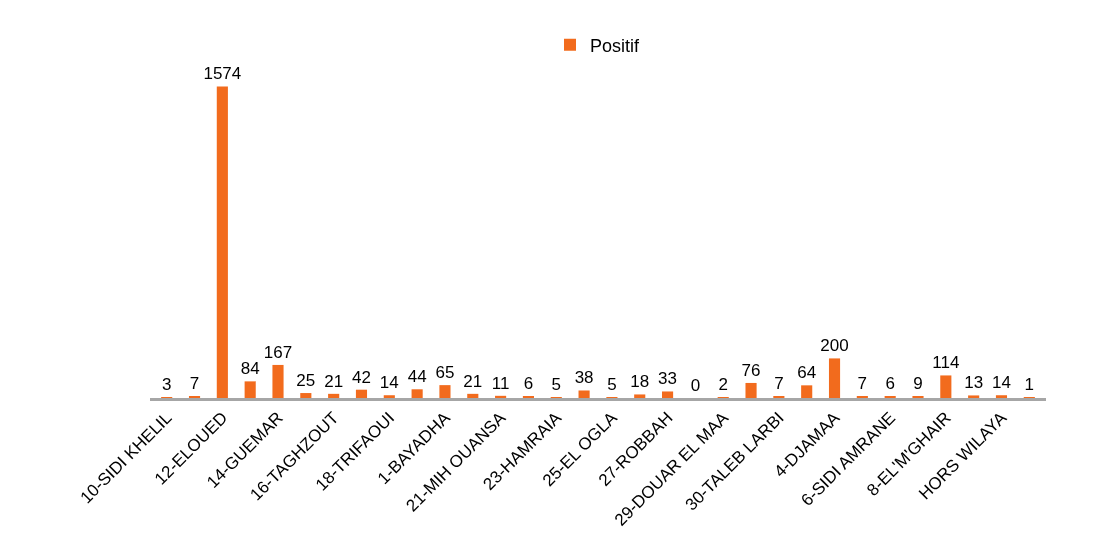 The image size is (1096, 540). I want to click on data-label: 25, so click(306, 381).